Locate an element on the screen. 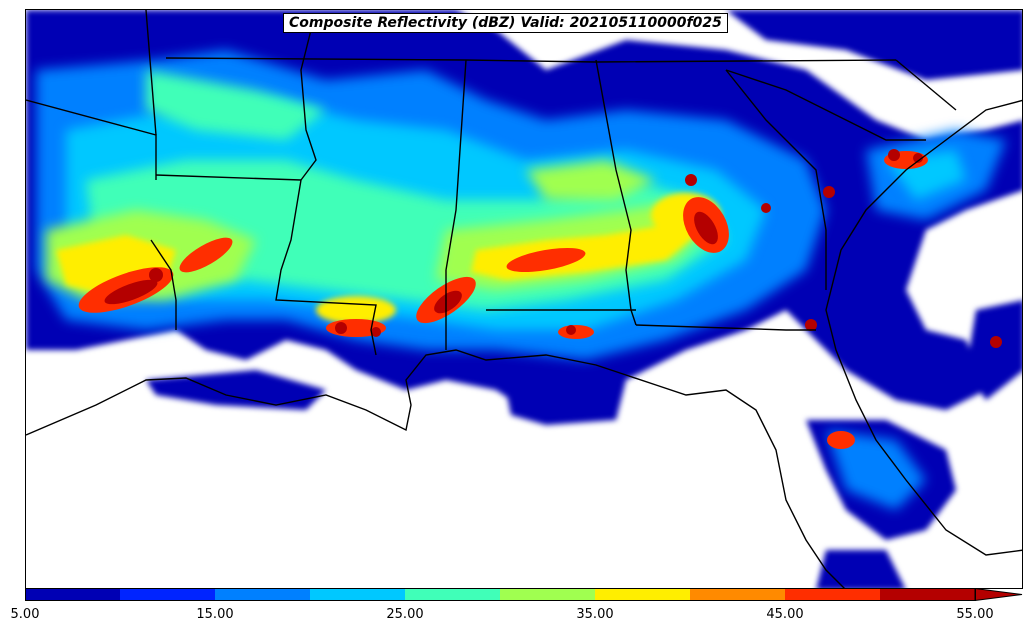 The image size is (1033, 633). colorbar-tick-label: 35.00 is located at coordinates (595, 614).